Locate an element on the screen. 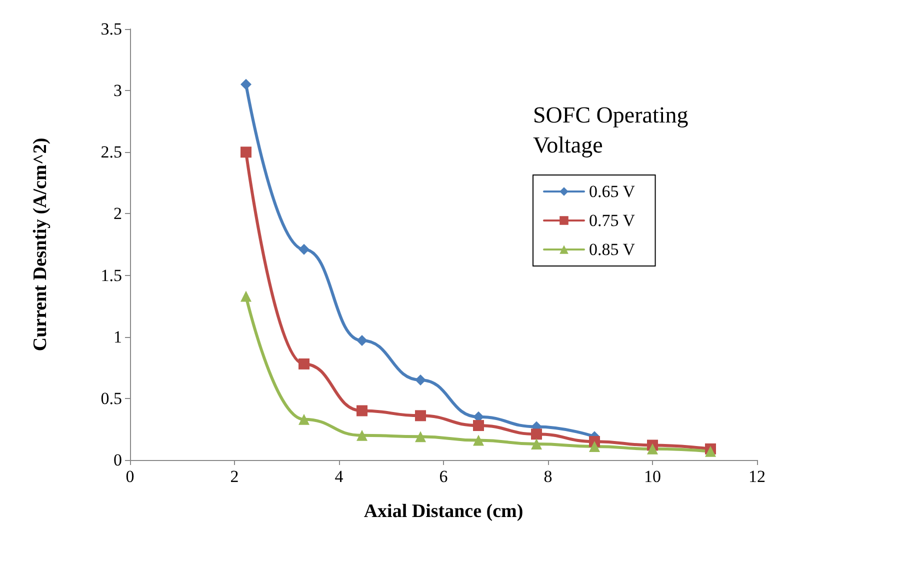 This screenshot has width=921, height=577. y-tick-label: 2 is located at coordinates (118, 214).